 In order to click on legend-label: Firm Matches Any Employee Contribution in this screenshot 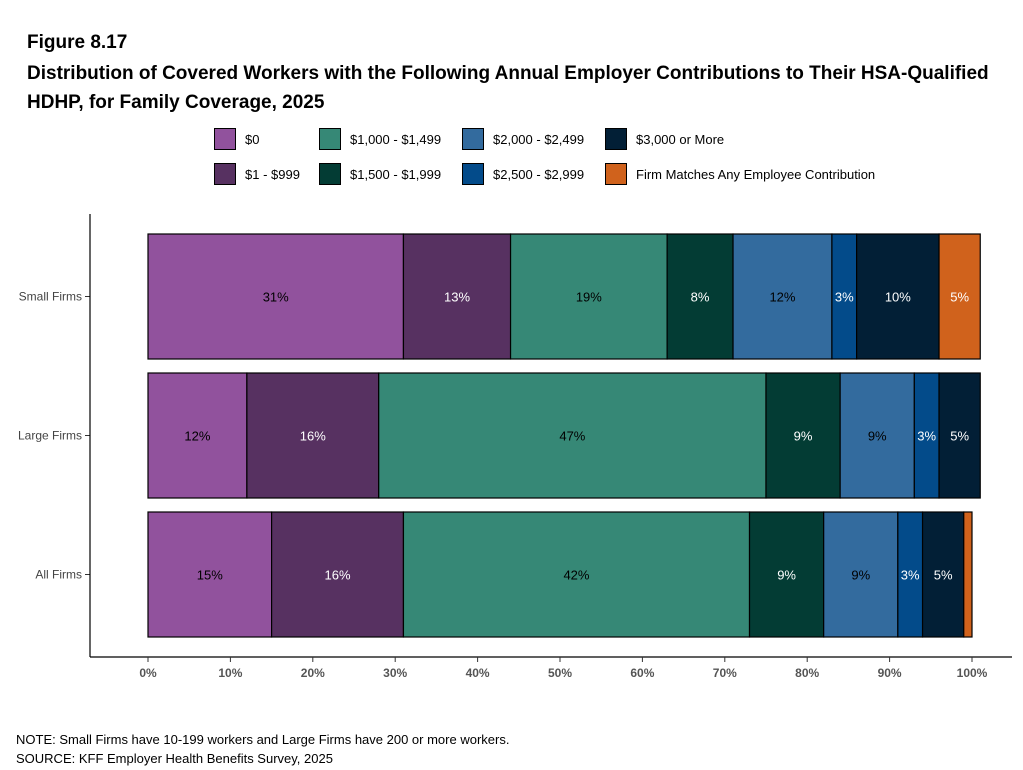, I will do `click(756, 174)`.